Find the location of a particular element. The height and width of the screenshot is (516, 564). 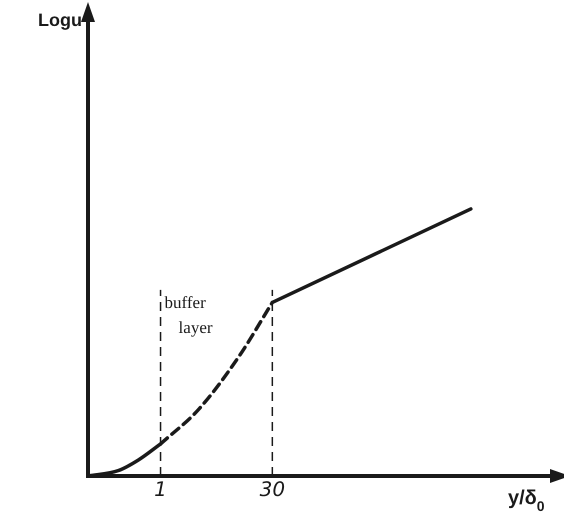

x-tick-label: 30 is located at coordinates (273, 489).